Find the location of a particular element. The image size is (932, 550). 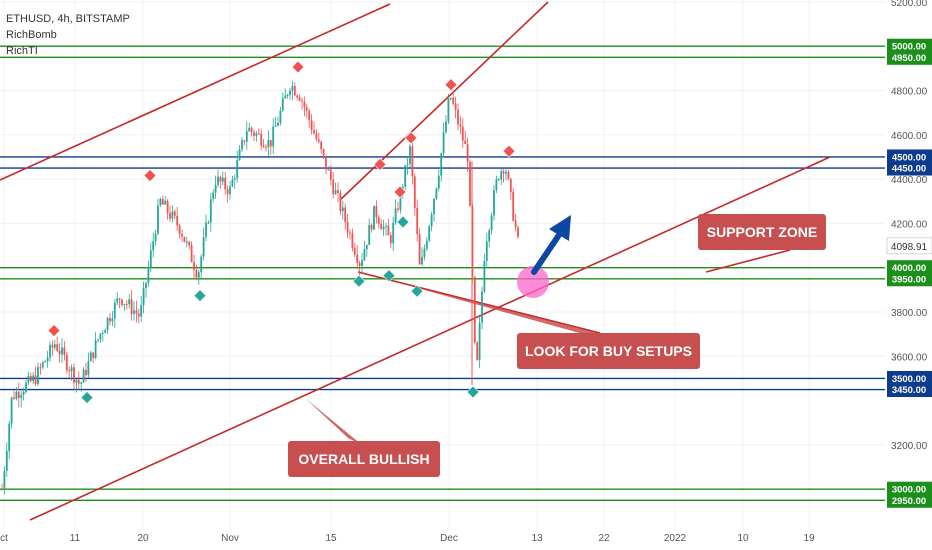

level-tag-label: 4450.00 is located at coordinates (909, 169).